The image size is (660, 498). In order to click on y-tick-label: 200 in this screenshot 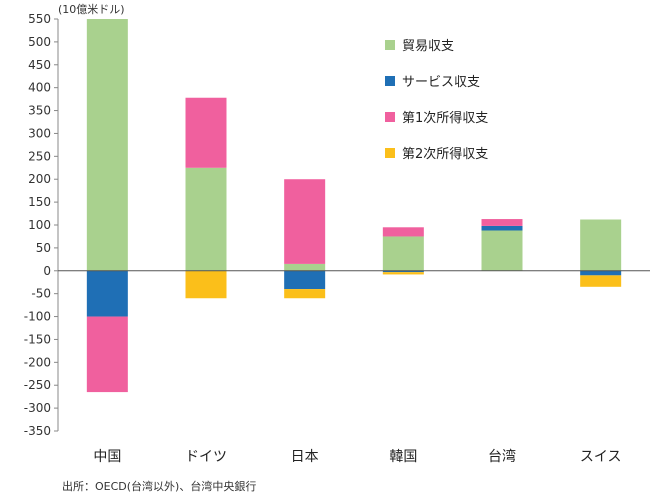, I will do `click(39, 179)`.